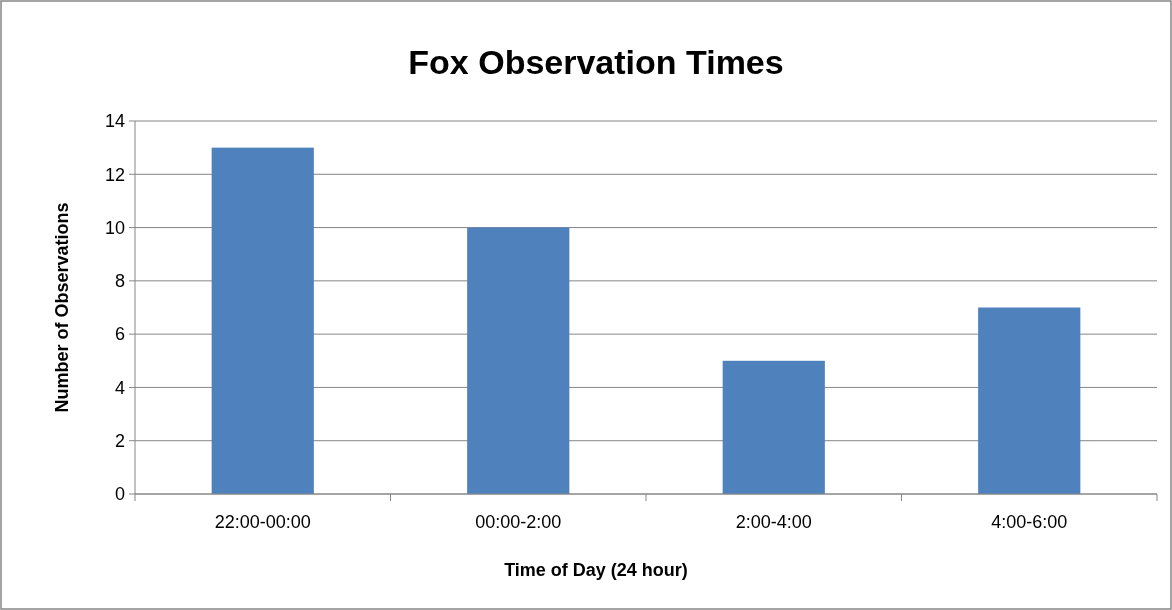 This screenshot has width=1172, height=610. What do you see at coordinates (119, 494) in the screenshot?
I see `y-tick-label: 0` at bounding box center [119, 494].